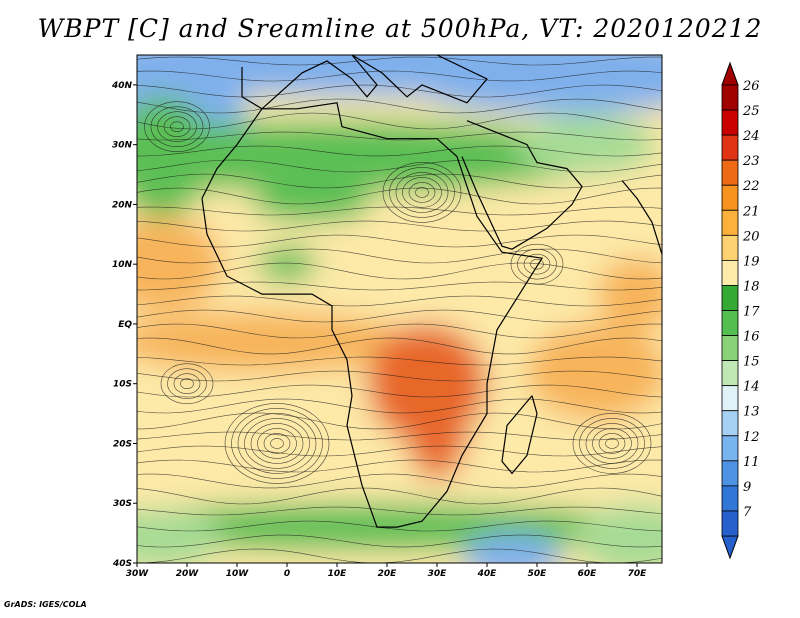 This screenshot has height=618, width=800. Describe the element at coordinates (487, 574) in the screenshot. I see `x-tick-label: 40E` at that location.